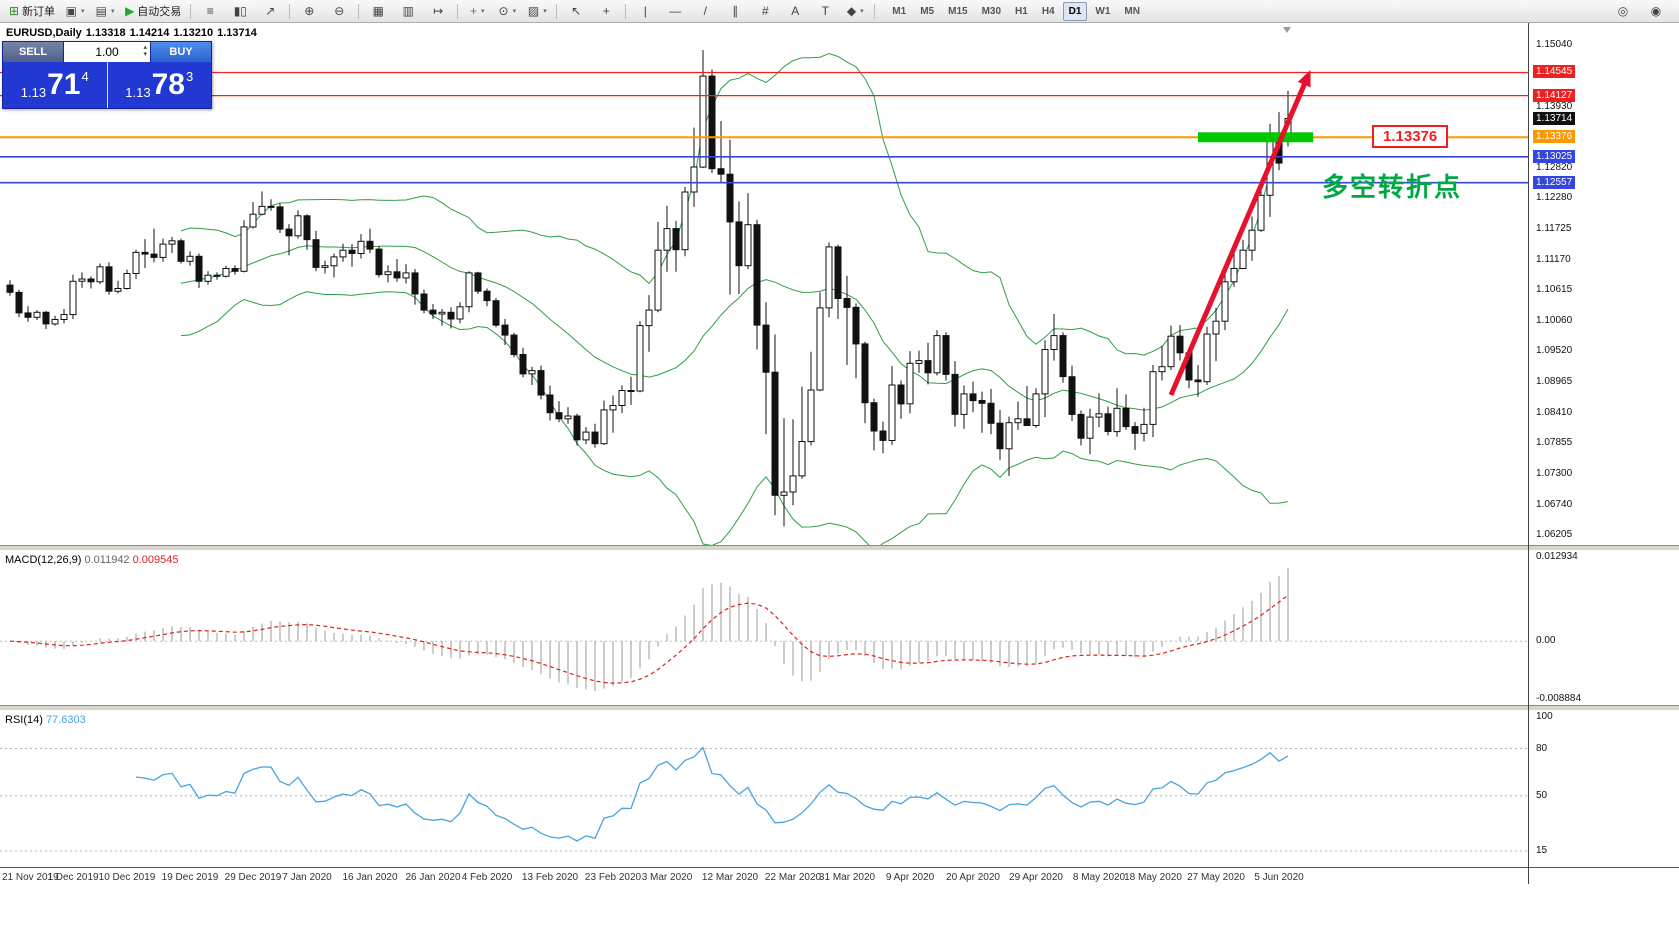  I want to click on time-axis-label: 23 Feb 2020, so click(613, 877).